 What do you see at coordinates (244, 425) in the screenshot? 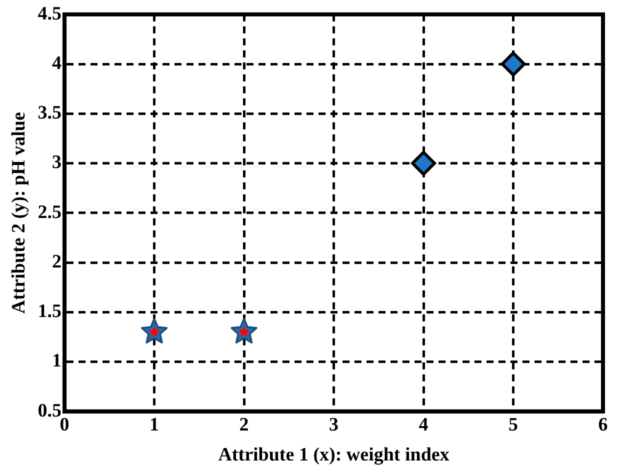
I see `x-tick-label: 2` at bounding box center [244, 425].